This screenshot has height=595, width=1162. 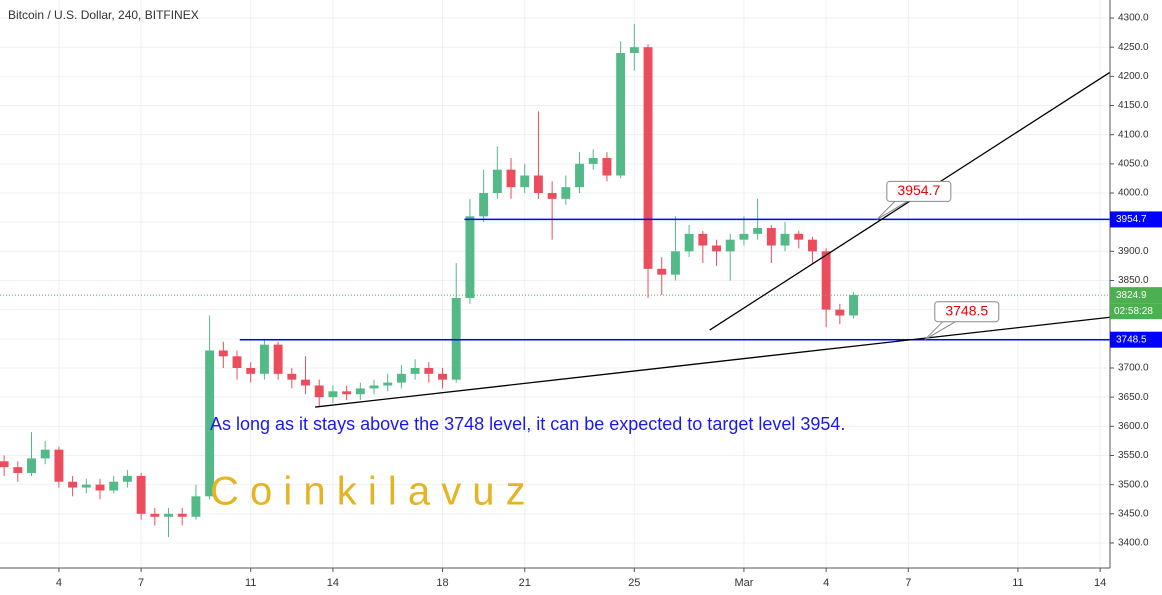 What do you see at coordinates (1131, 339) in the screenshot?
I see `price-line-label: 3748.5` at bounding box center [1131, 339].